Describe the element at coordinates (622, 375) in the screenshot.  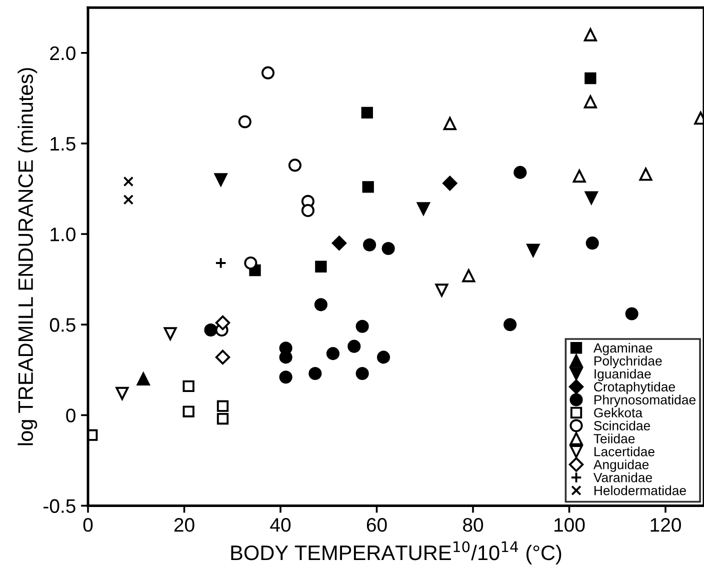
I see `legend-label: Iguanidae` at that location.